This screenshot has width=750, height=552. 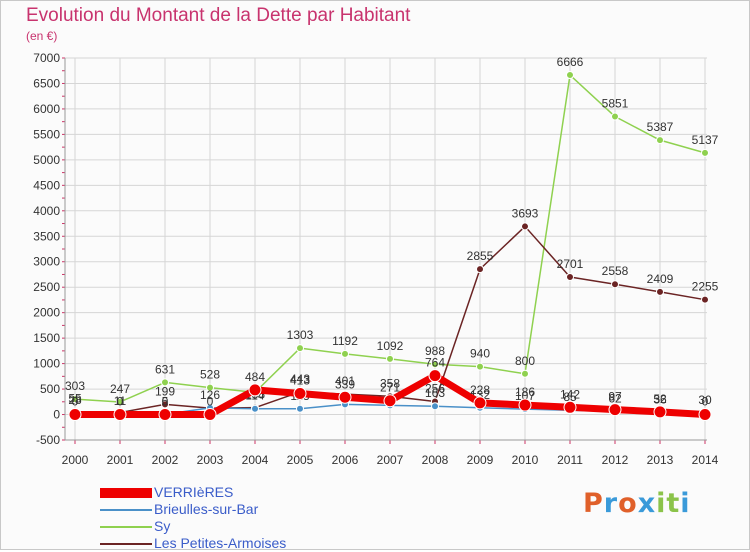 I want to click on data-label-les-petites-armoises: 55, so click(x=75, y=399).